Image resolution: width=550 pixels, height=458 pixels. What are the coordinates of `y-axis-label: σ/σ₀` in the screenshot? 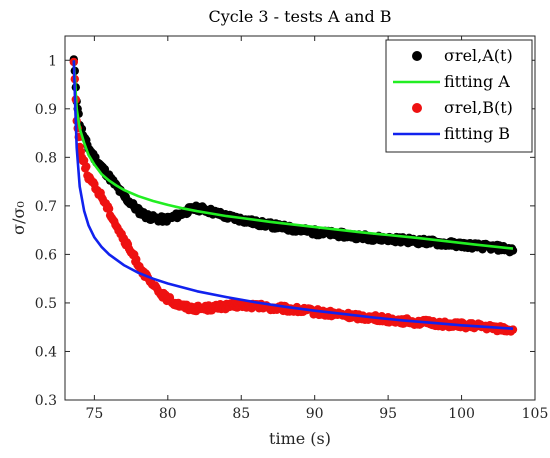 It's located at (18, 218).